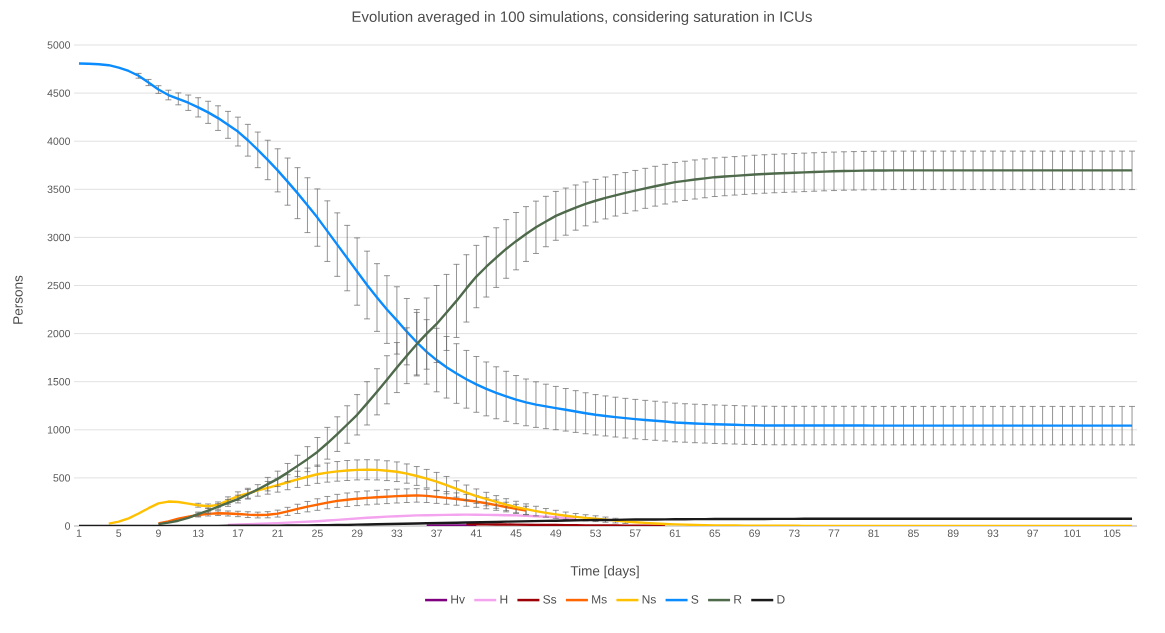 The width and height of the screenshot is (1165, 633). What do you see at coordinates (715, 533) in the screenshot?
I see `x-tick-label: 65` at bounding box center [715, 533].